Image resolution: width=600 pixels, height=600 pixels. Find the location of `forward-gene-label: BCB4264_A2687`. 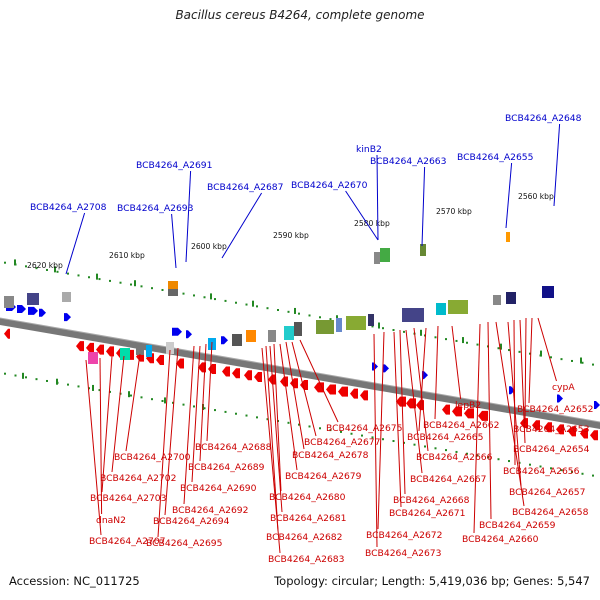

forward-gene-label: BCB4264_A2687 is located at coordinates (245, 187).